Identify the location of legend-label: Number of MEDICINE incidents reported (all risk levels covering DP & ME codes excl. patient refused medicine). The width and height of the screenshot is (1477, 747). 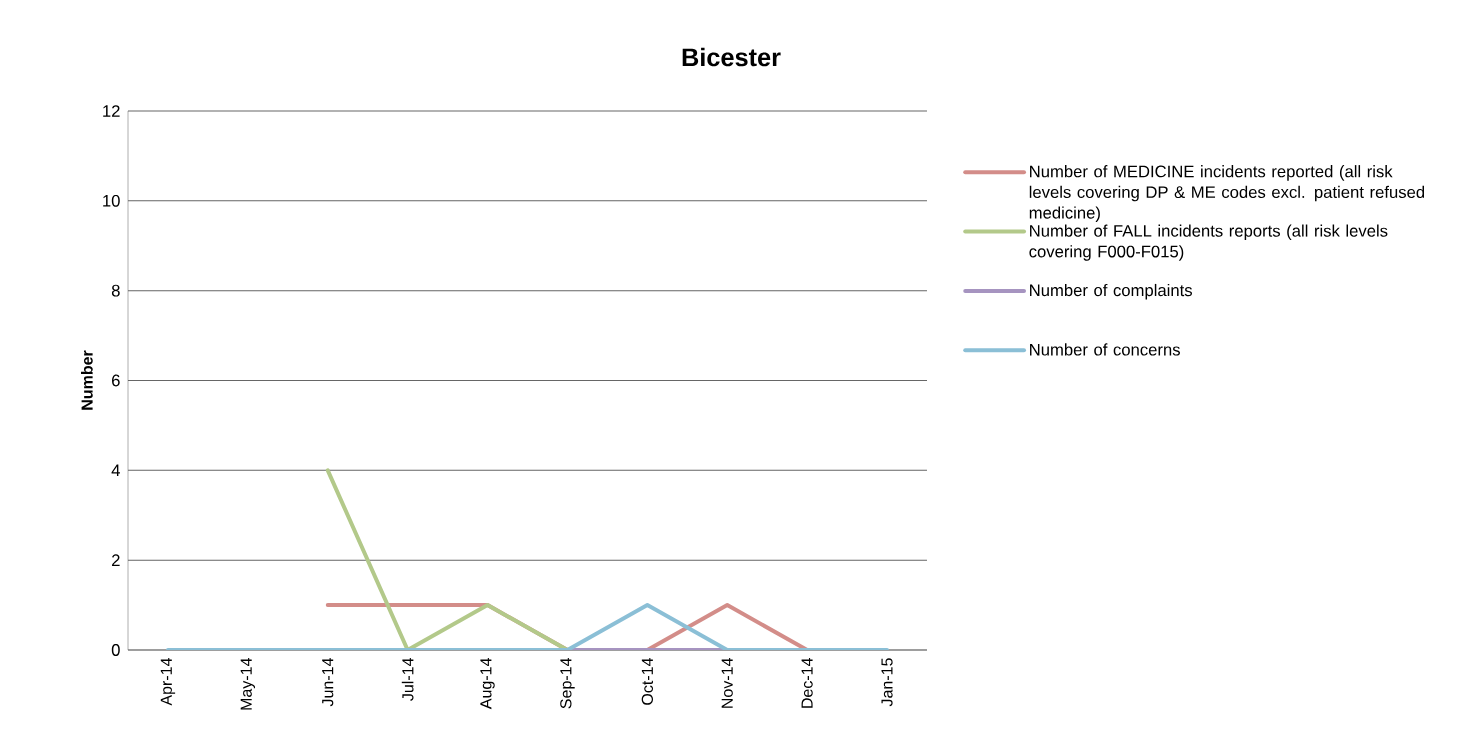
(1227, 193).